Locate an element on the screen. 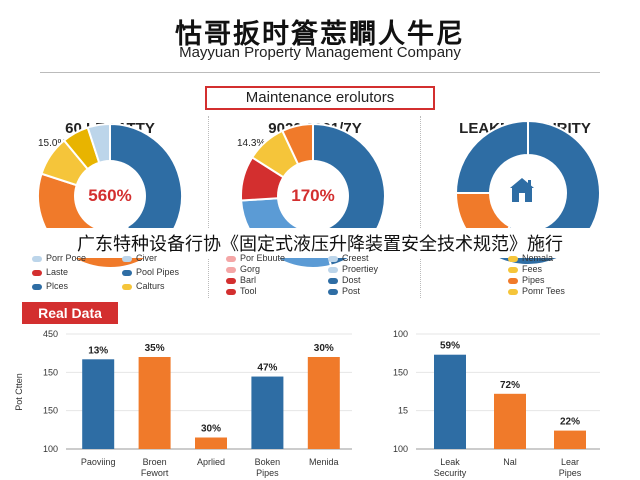  overlay-band is located at coordinates (320, 243).